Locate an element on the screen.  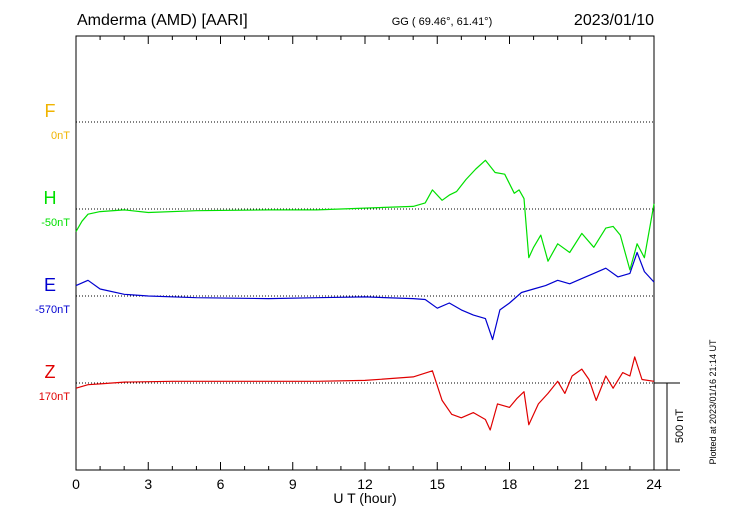
channel-name-H: H is located at coordinates (50, 198).